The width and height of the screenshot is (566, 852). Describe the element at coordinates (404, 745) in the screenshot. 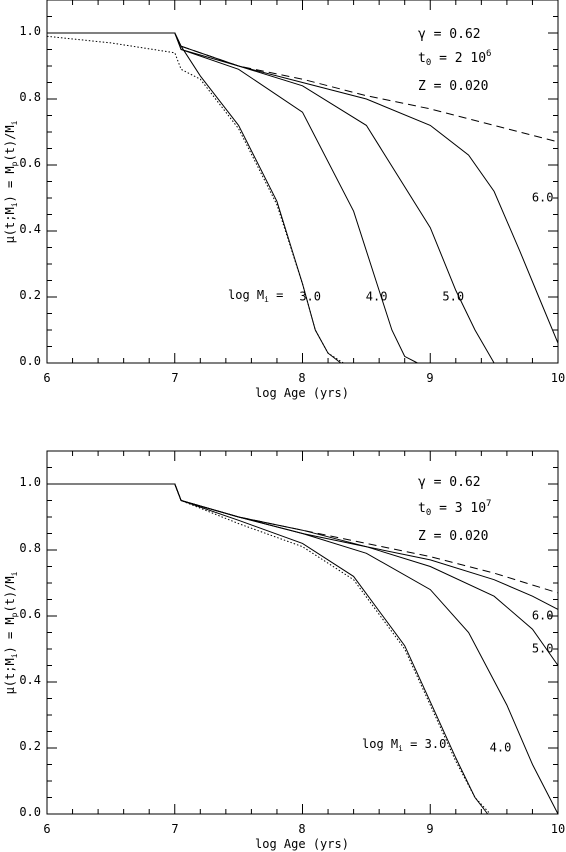

I see `mass-label-prefix: log Mi = 3.0` at that location.